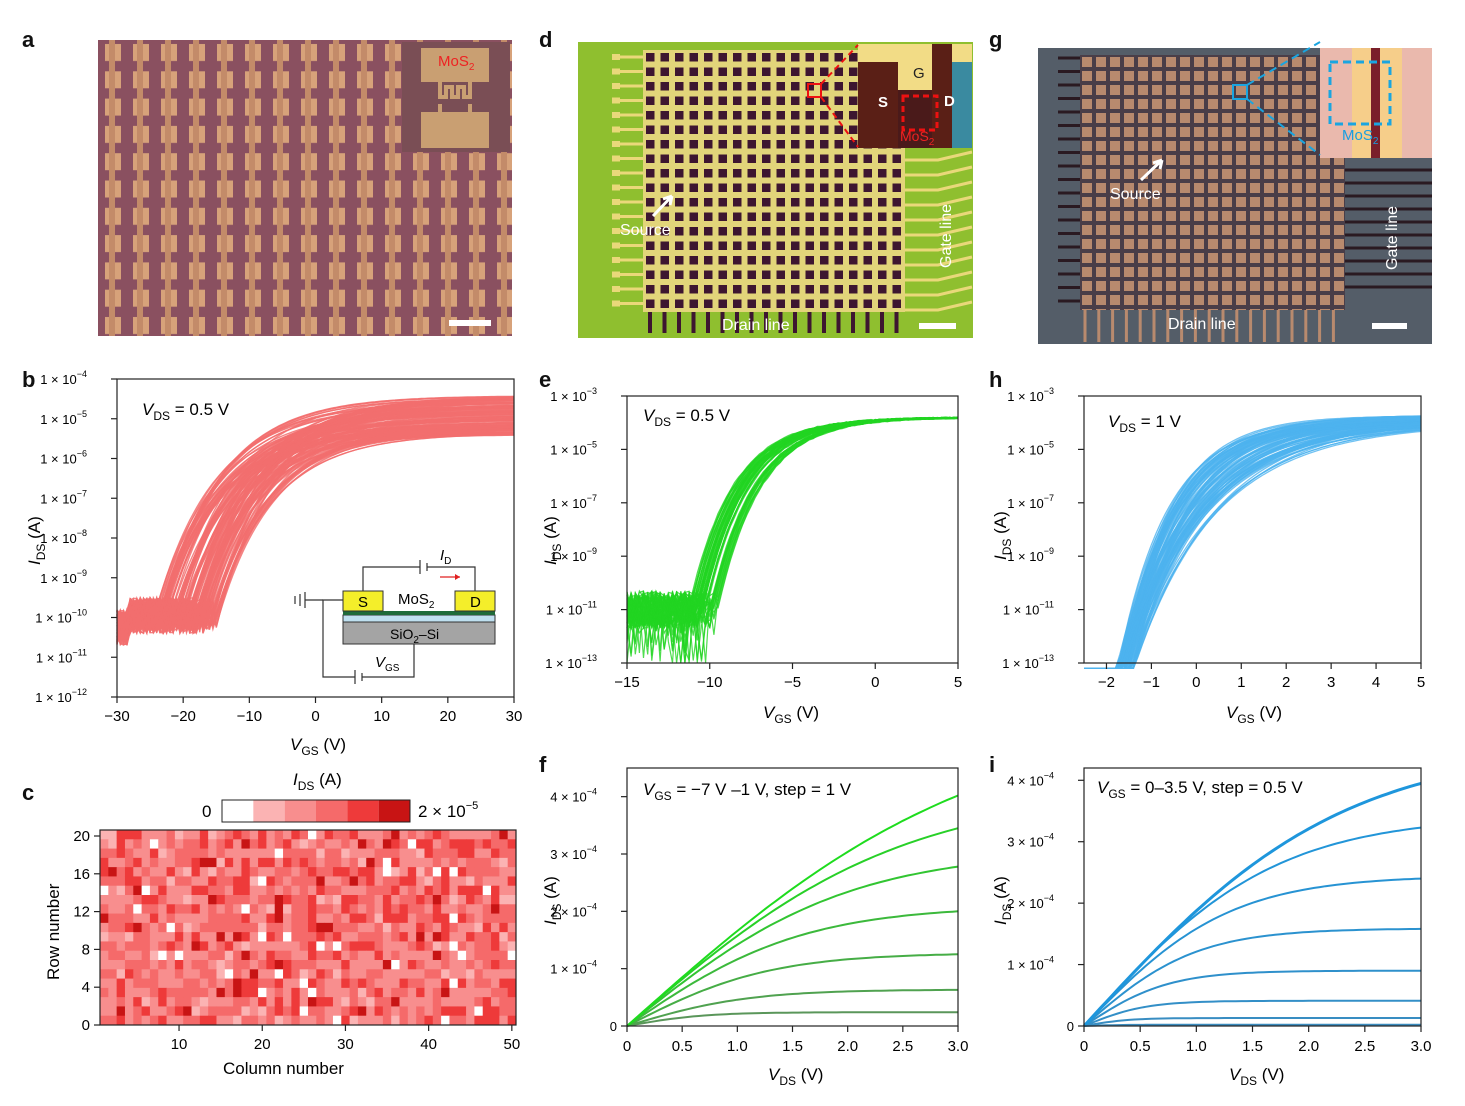  Describe the element at coordinates (63, 418) in the screenshot. I see `y-tick-label: 1 × 10⁻⁵` at that location.